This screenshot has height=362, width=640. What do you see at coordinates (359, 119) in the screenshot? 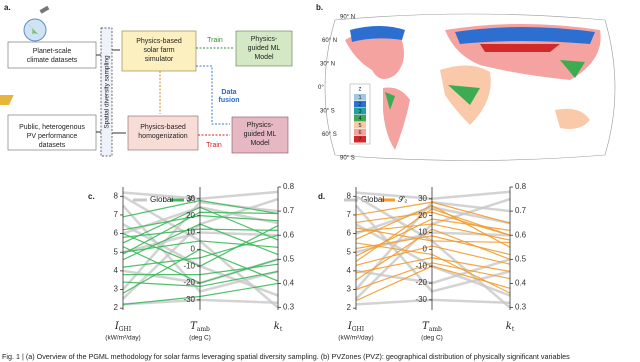
I see `legend-label: 4` at bounding box center [359, 119].